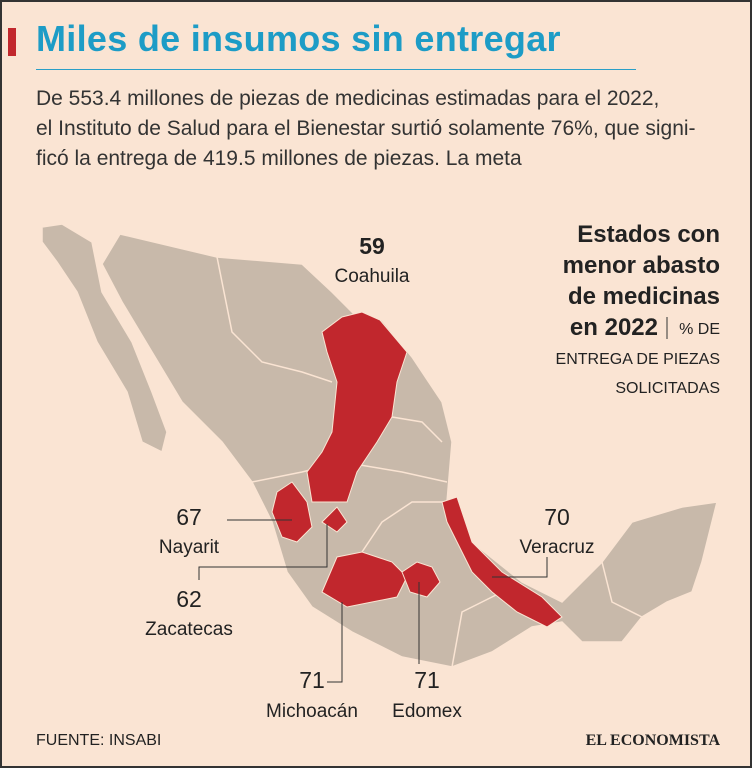  What do you see at coordinates (614, 327) in the screenshot?
I see `legend-title: en 2022` at bounding box center [614, 327].